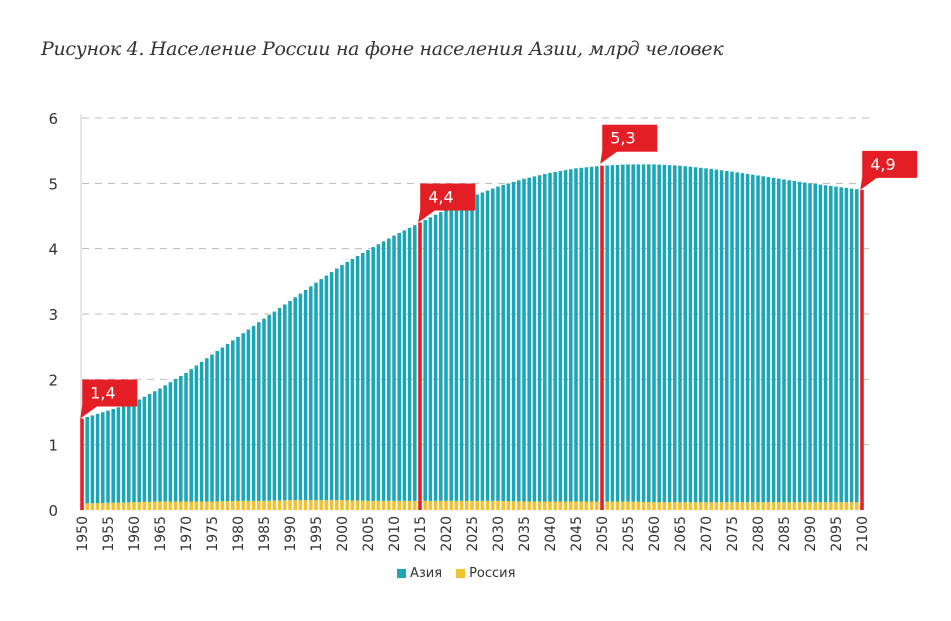  Describe the element at coordinates (882, 164) in the screenshot. I see `annotation-label: 4,9` at that location.